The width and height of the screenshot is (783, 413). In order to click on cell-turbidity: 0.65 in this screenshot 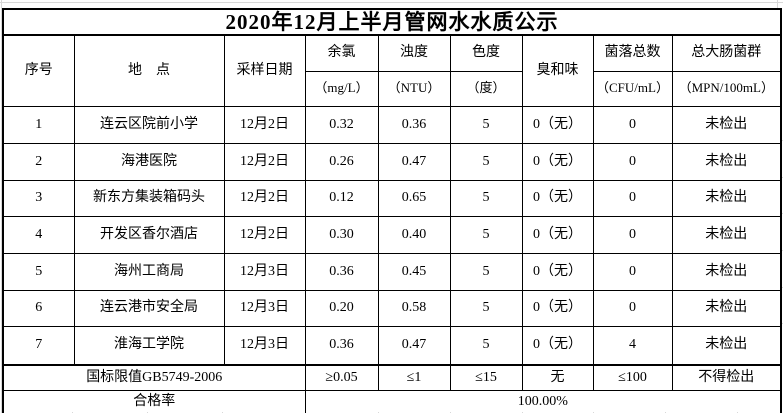, I will do `click(414, 198)`.